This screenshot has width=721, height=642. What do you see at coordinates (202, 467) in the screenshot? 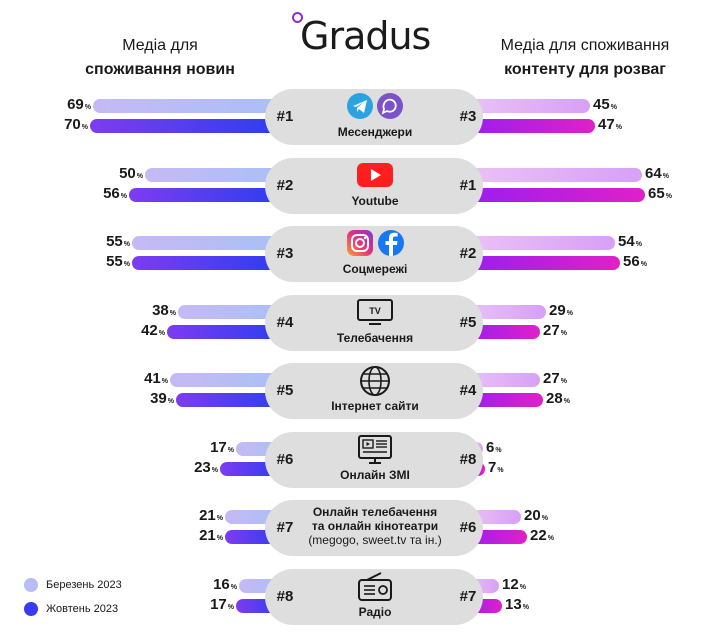
I see `data-label-number: 23` at bounding box center [202, 467].